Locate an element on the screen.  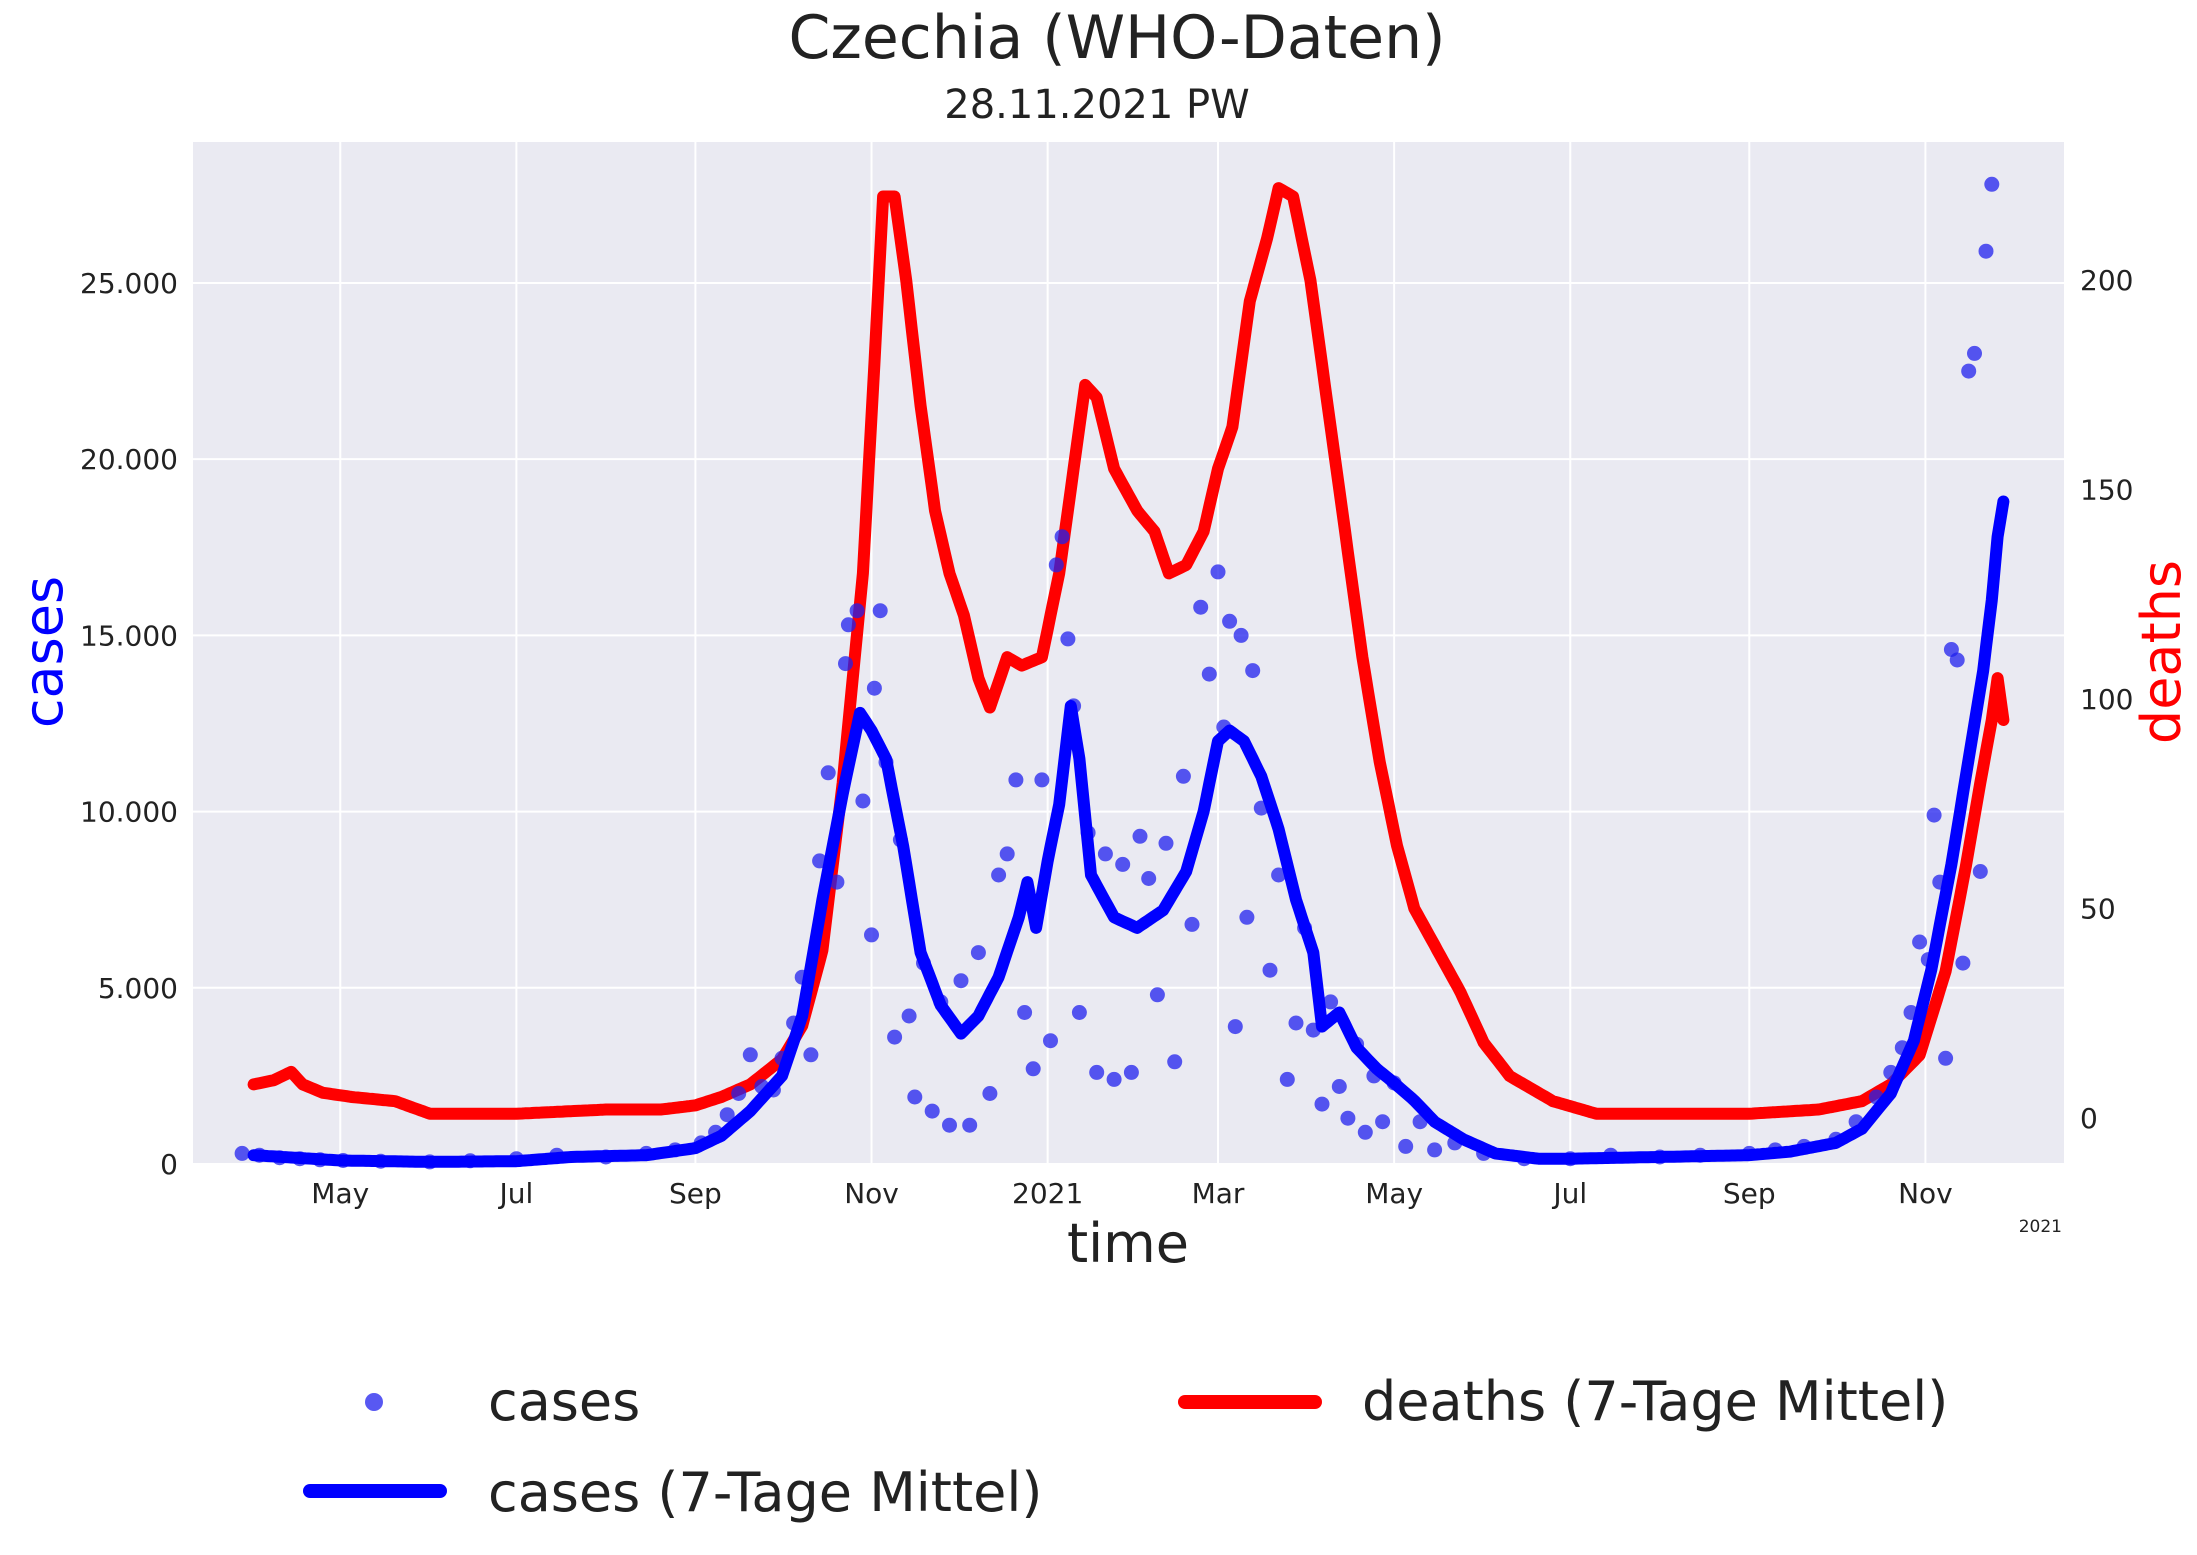
legend-cases-avg-label: cases (7-Tage Mittel) is located at coordinates (765, 1492).